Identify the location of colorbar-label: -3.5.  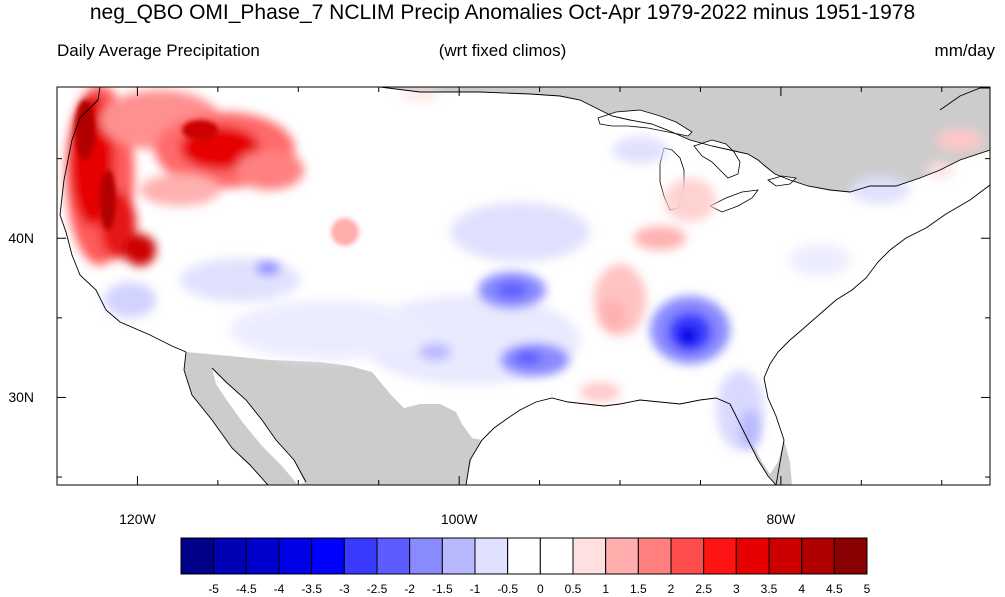
(311, 589).